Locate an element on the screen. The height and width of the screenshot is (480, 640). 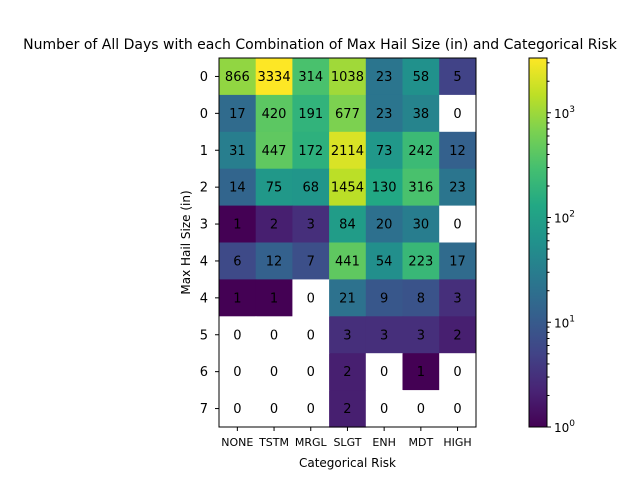
cell-value-label: 441 is located at coordinates (347, 261).